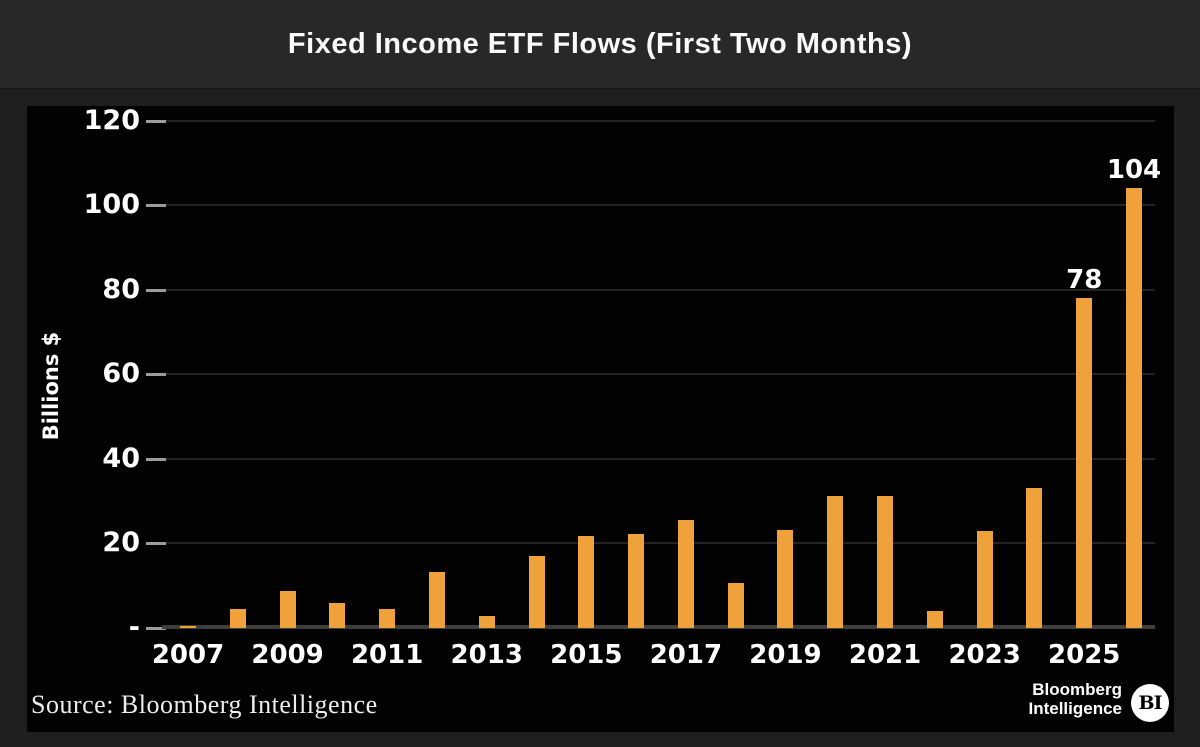  I want to click on bar-2010, so click(337, 615).